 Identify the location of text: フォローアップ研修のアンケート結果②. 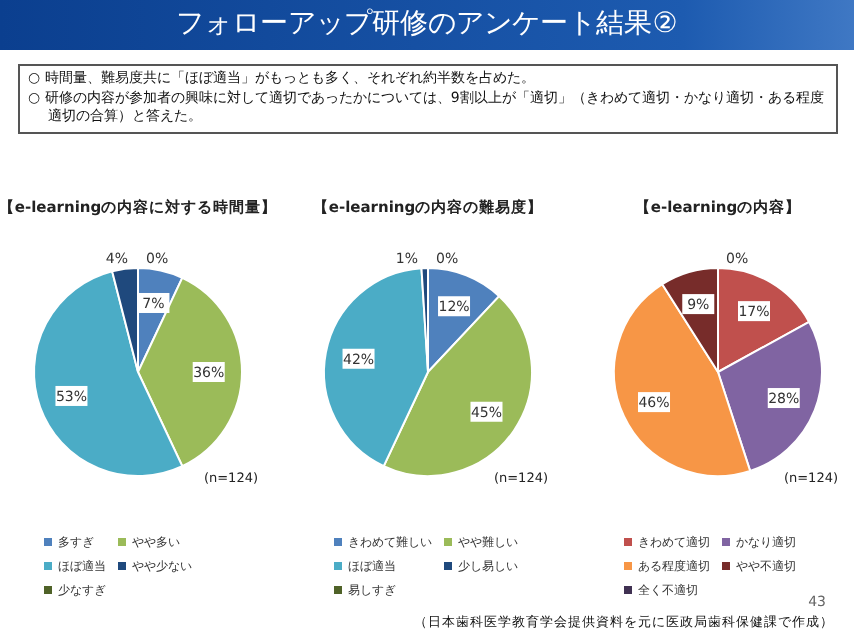
(427, 25).